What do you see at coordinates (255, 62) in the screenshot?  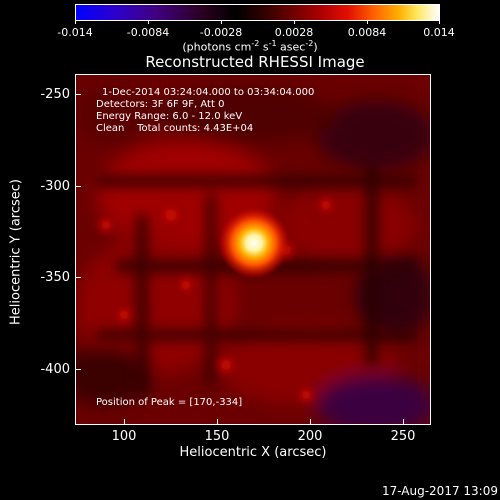 I see `plot-title: Reconstructed RHESSI Image` at bounding box center [255, 62].